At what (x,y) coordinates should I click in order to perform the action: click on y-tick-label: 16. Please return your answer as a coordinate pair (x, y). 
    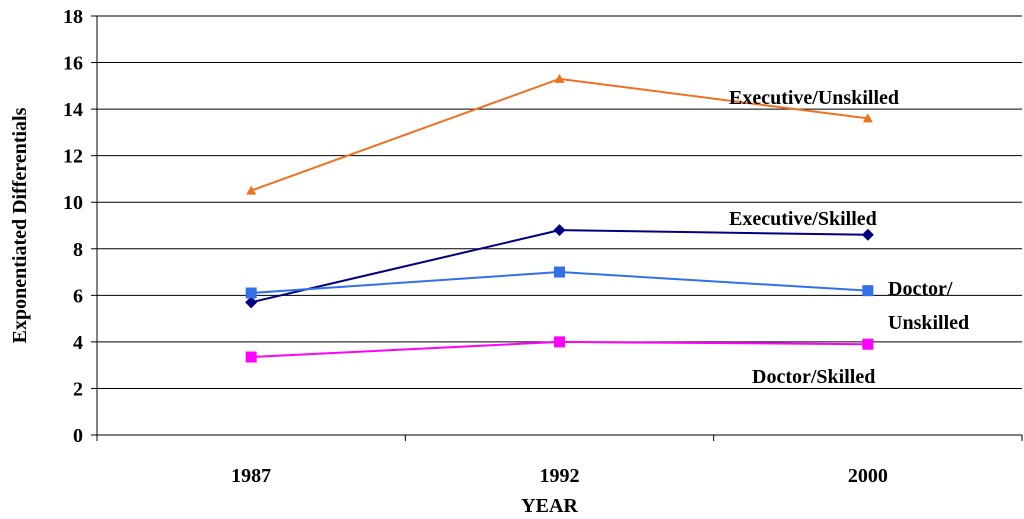
    Looking at the image, I should click on (73, 64).